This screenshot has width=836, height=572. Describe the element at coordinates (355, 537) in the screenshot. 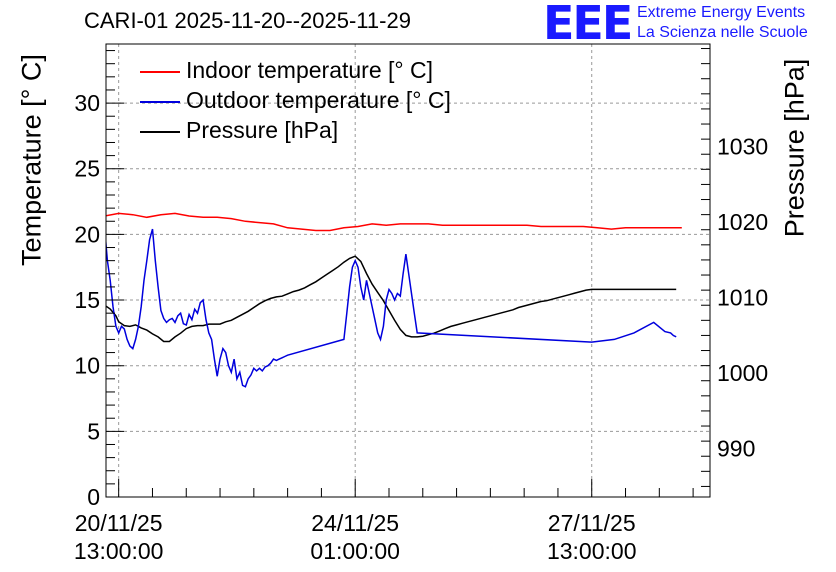

I see `x-tick-label: 24/11/25 01:00:00` at that location.